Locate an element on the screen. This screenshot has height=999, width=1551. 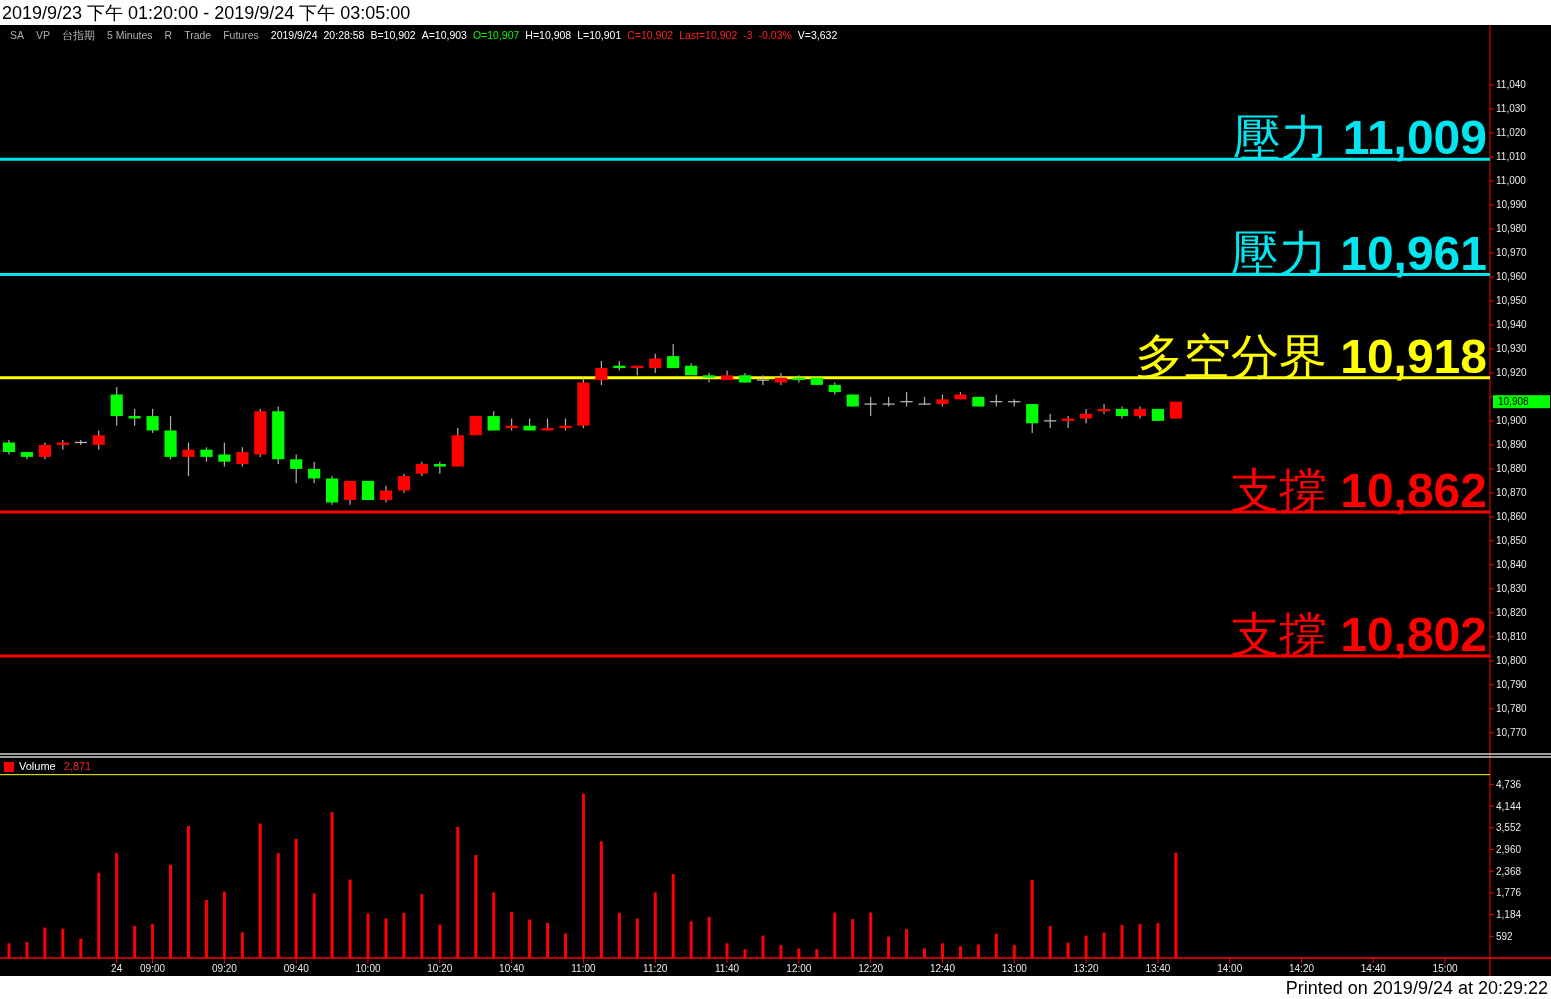
x-tick-label: 14:20 is located at coordinates (1301, 968).